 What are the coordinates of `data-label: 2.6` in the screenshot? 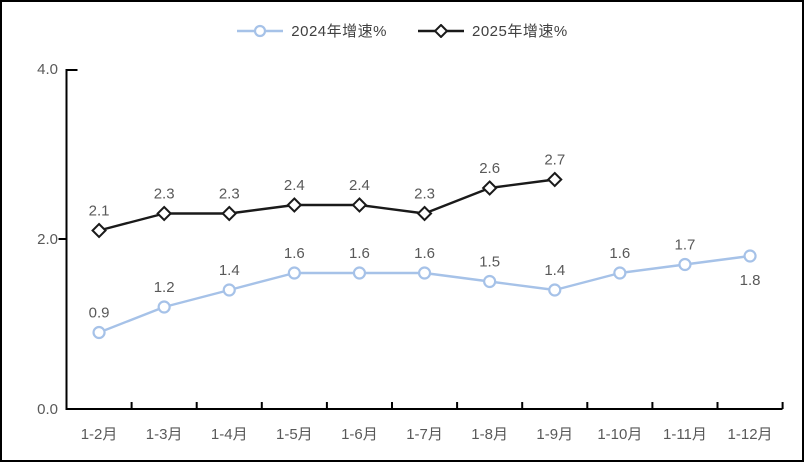 It's located at (489, 168).